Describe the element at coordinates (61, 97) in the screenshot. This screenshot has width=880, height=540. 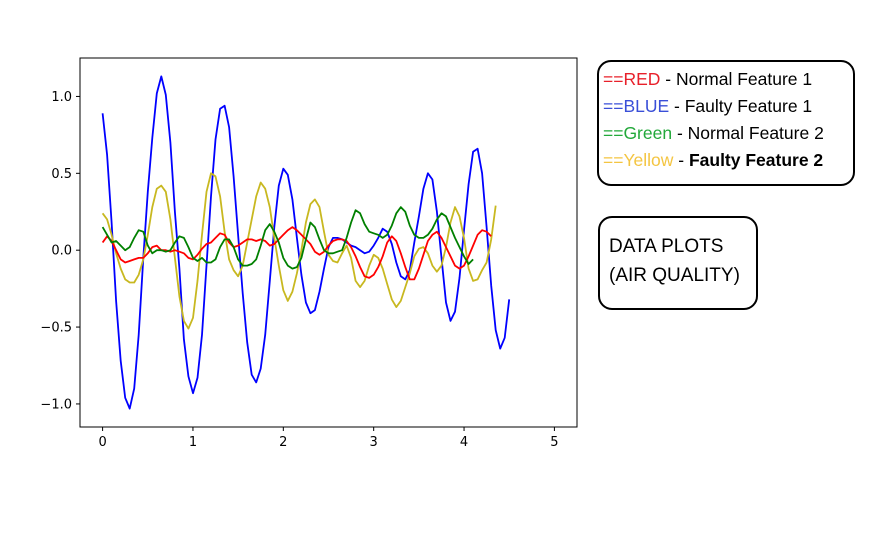
I see `y-tick-label: 1.0` at that location.